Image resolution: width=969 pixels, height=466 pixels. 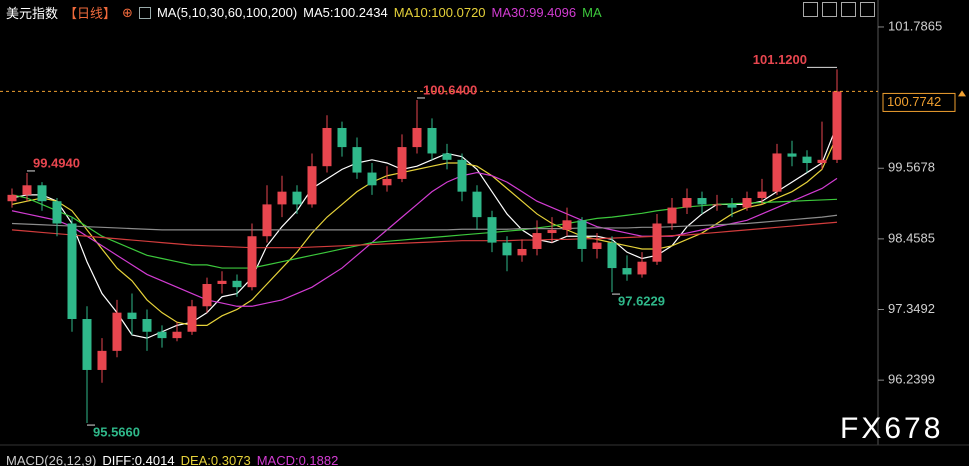 I want to click on macd-label: MACD(26,12,9), so click(x=51, y=459).